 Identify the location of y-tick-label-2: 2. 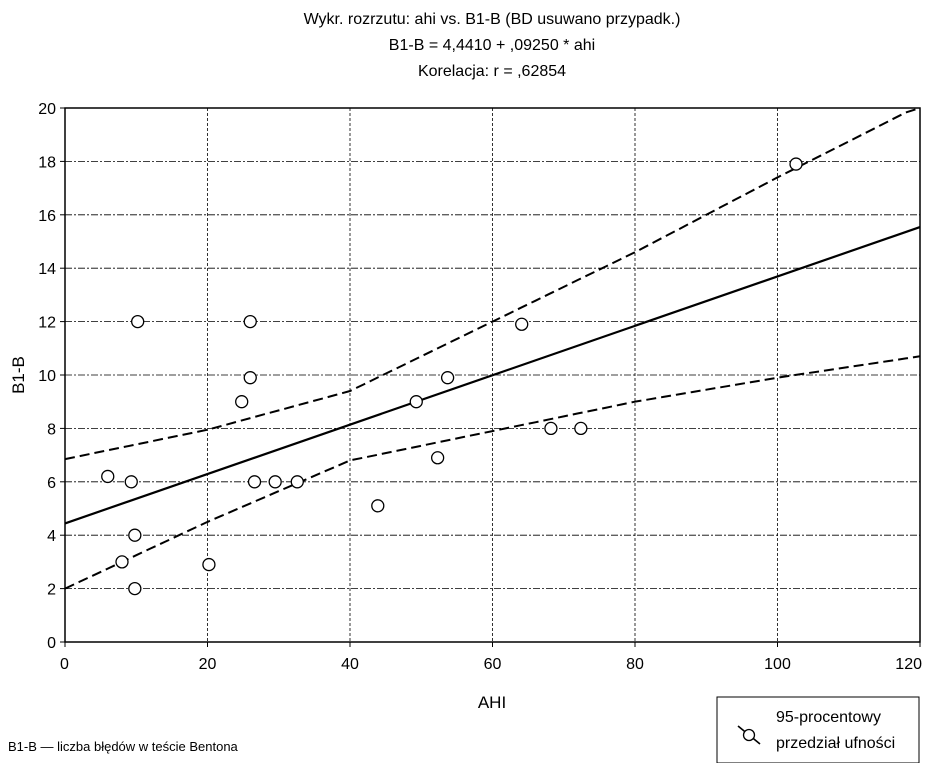
(51, 590).